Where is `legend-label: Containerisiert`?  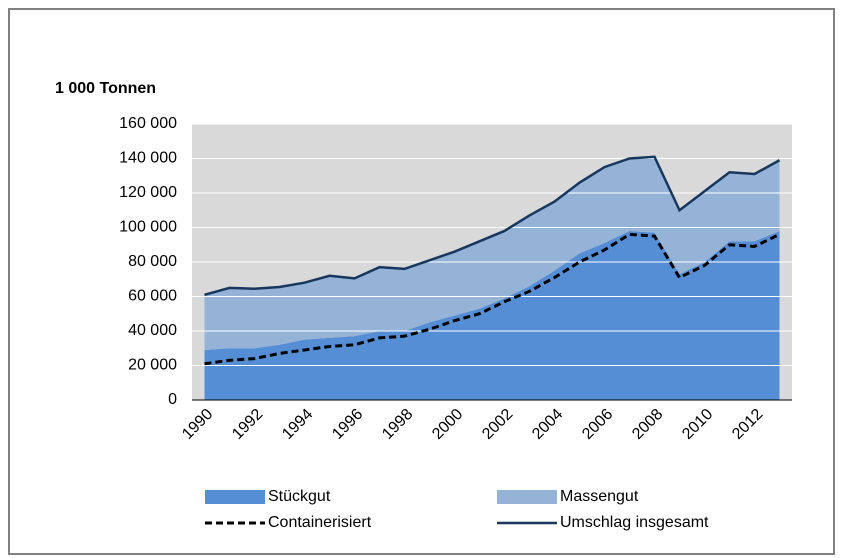
legend-label: Containerisiert is located at coordinates (320, 522).